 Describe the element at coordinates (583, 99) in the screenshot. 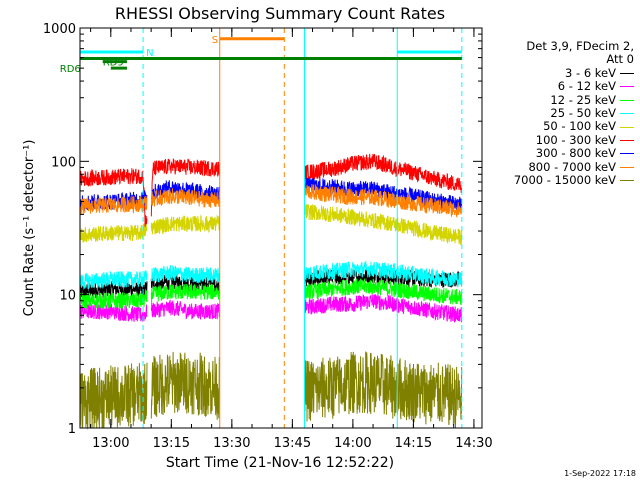

I see `legend-entry-label: 12 - 25 keV` at that location.